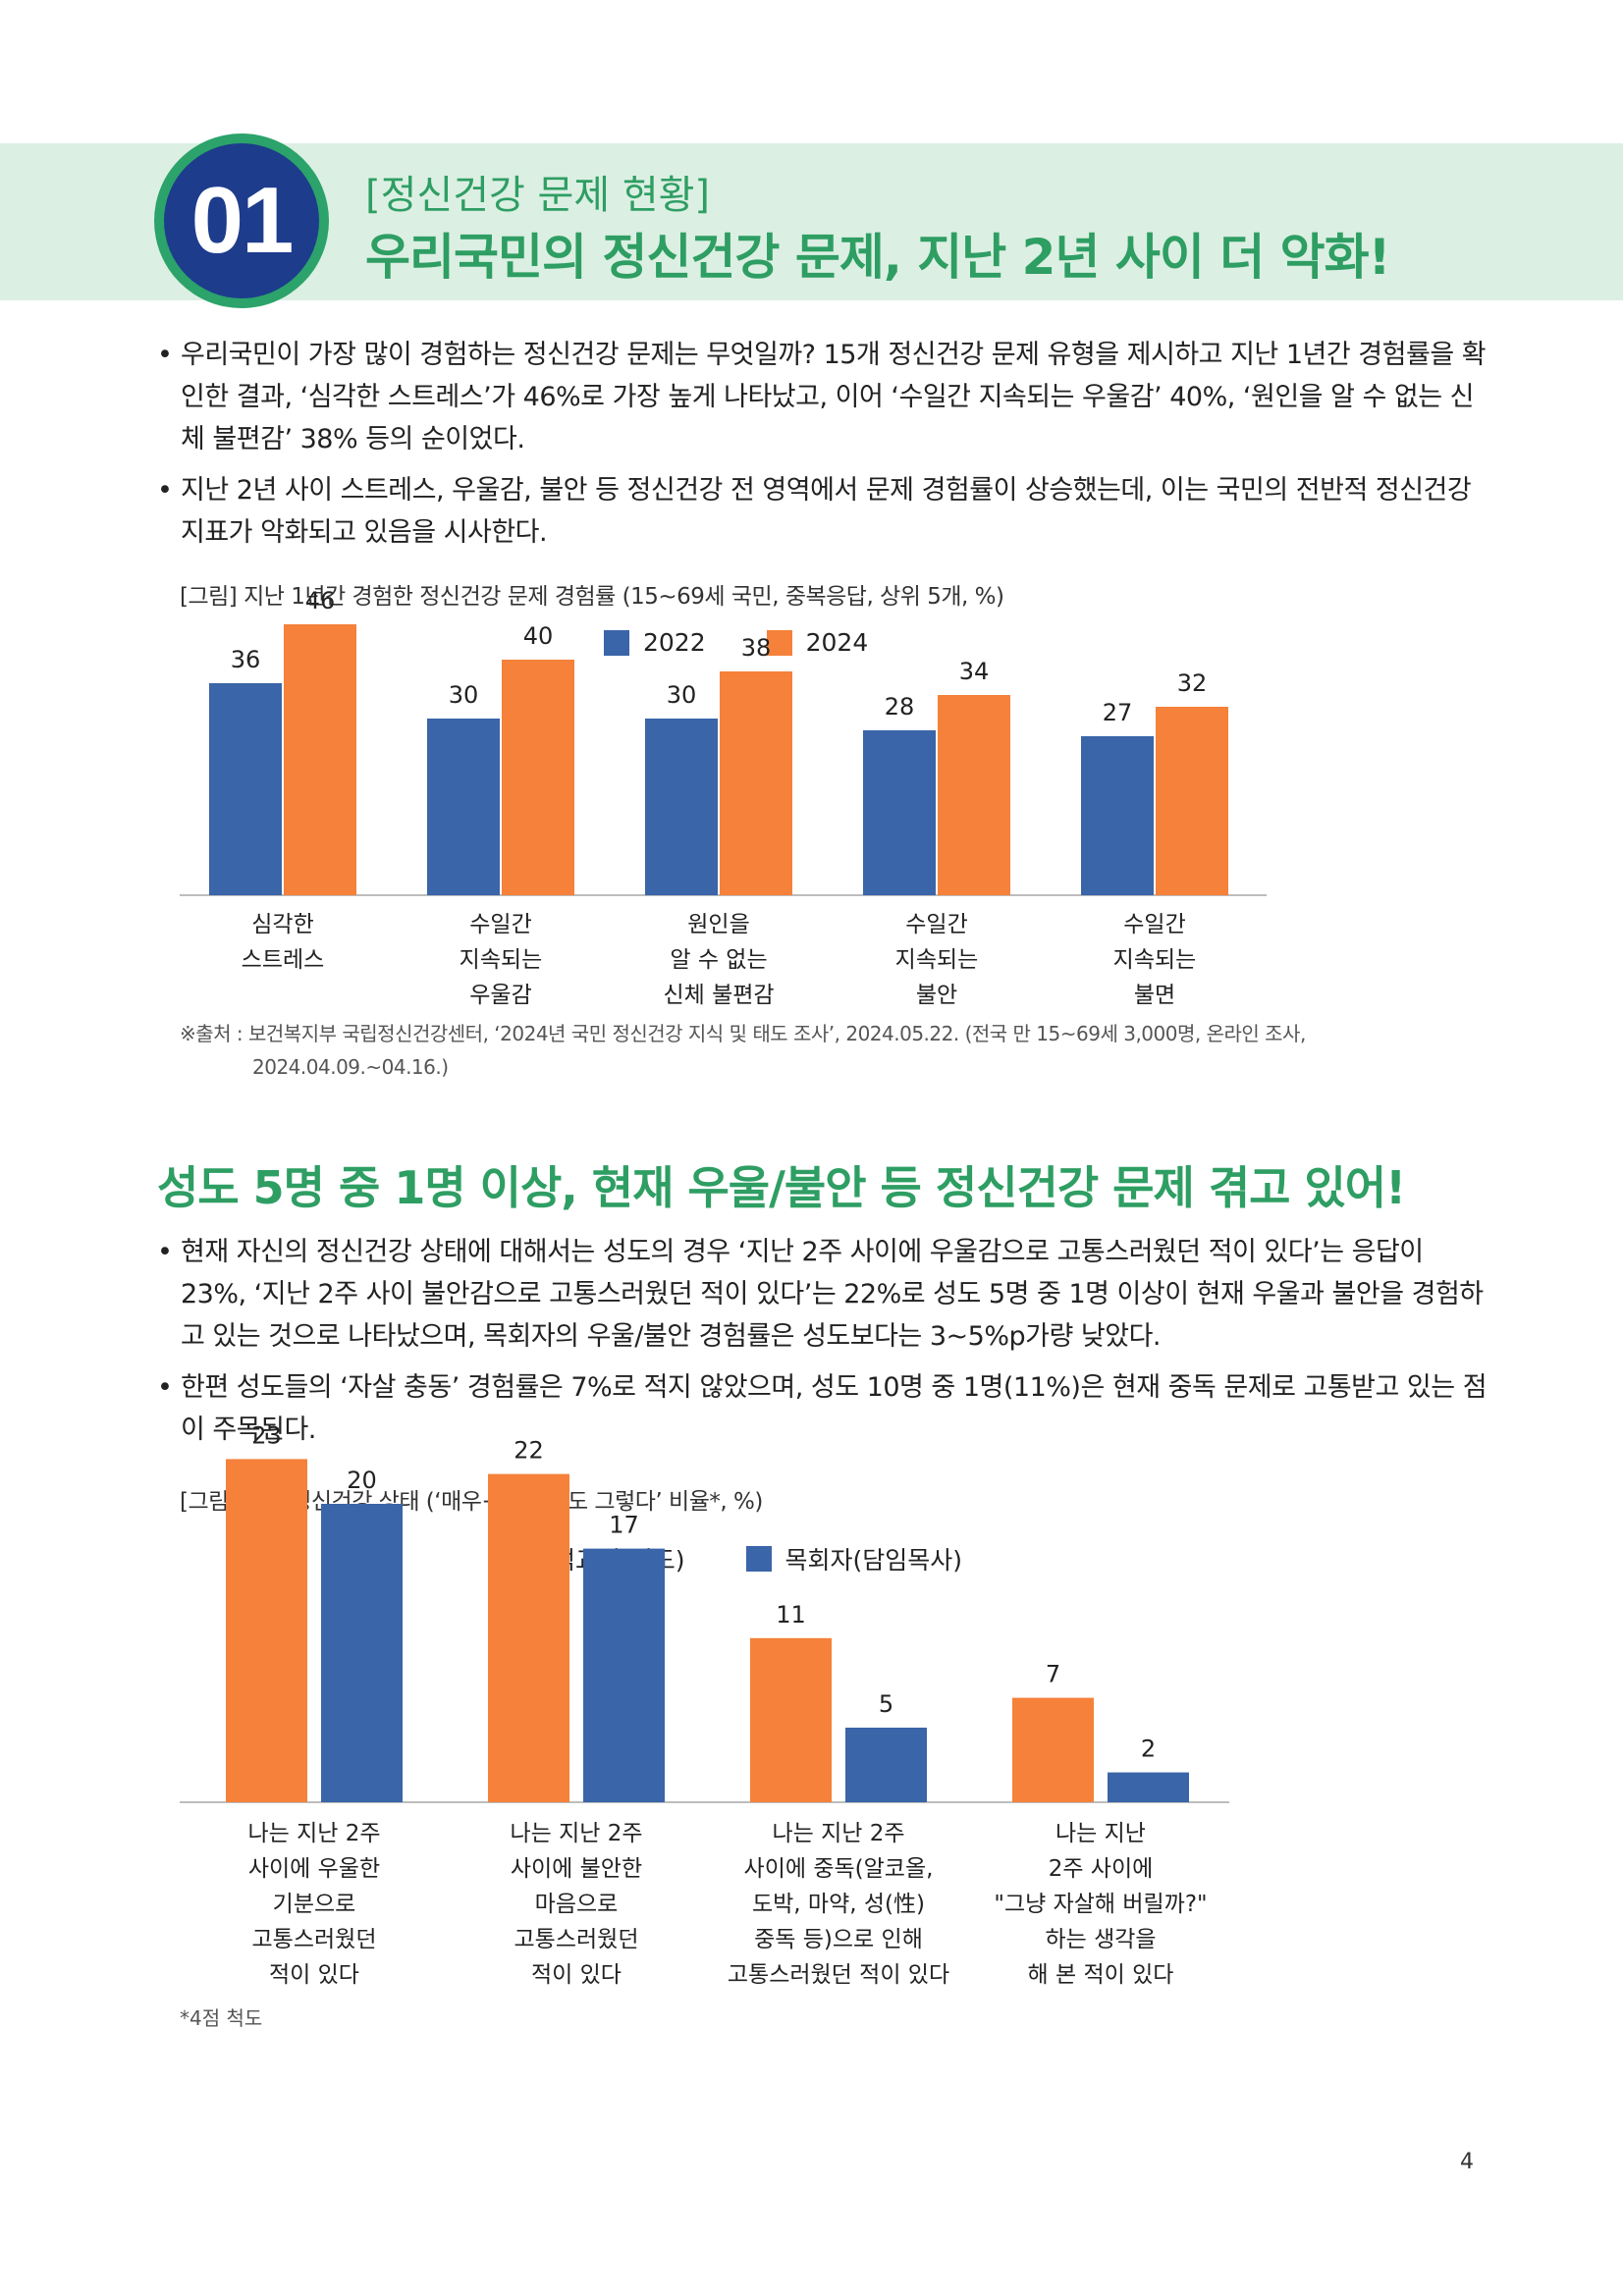  Describe the element at coordinates (1192, 683) in the screenshot. I see `data-label: 32` at that location.